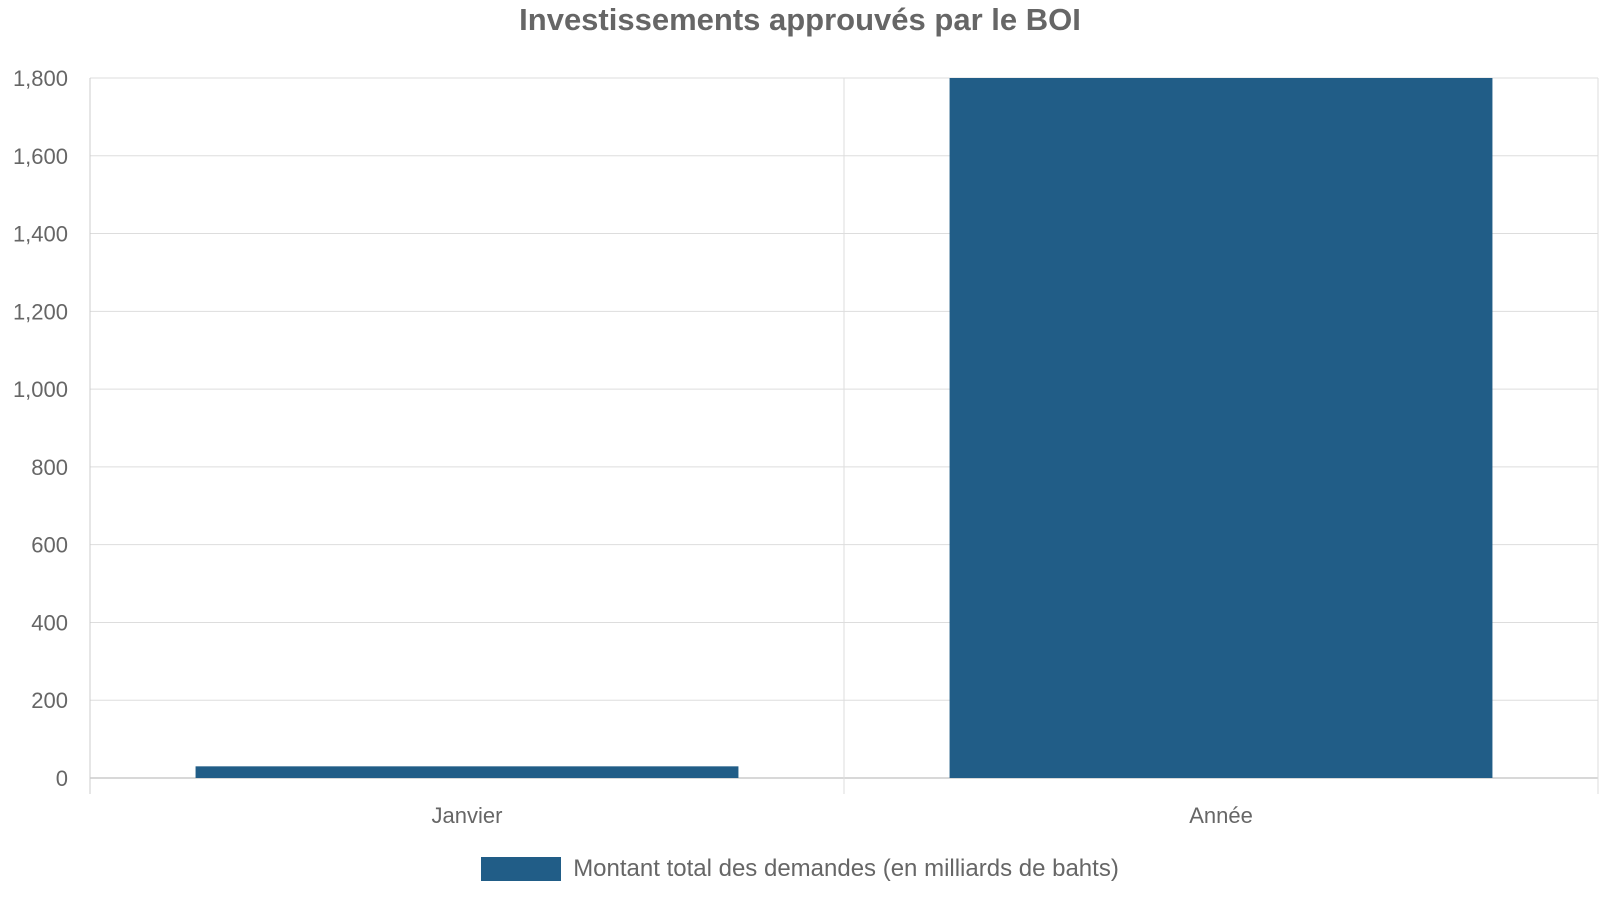 This screenshot has height=900, width=1600. What do you see at coordinates (40, 156) in the screenshot?
I see `y-tick-label: 1,600` at bounding box center [40, 156].